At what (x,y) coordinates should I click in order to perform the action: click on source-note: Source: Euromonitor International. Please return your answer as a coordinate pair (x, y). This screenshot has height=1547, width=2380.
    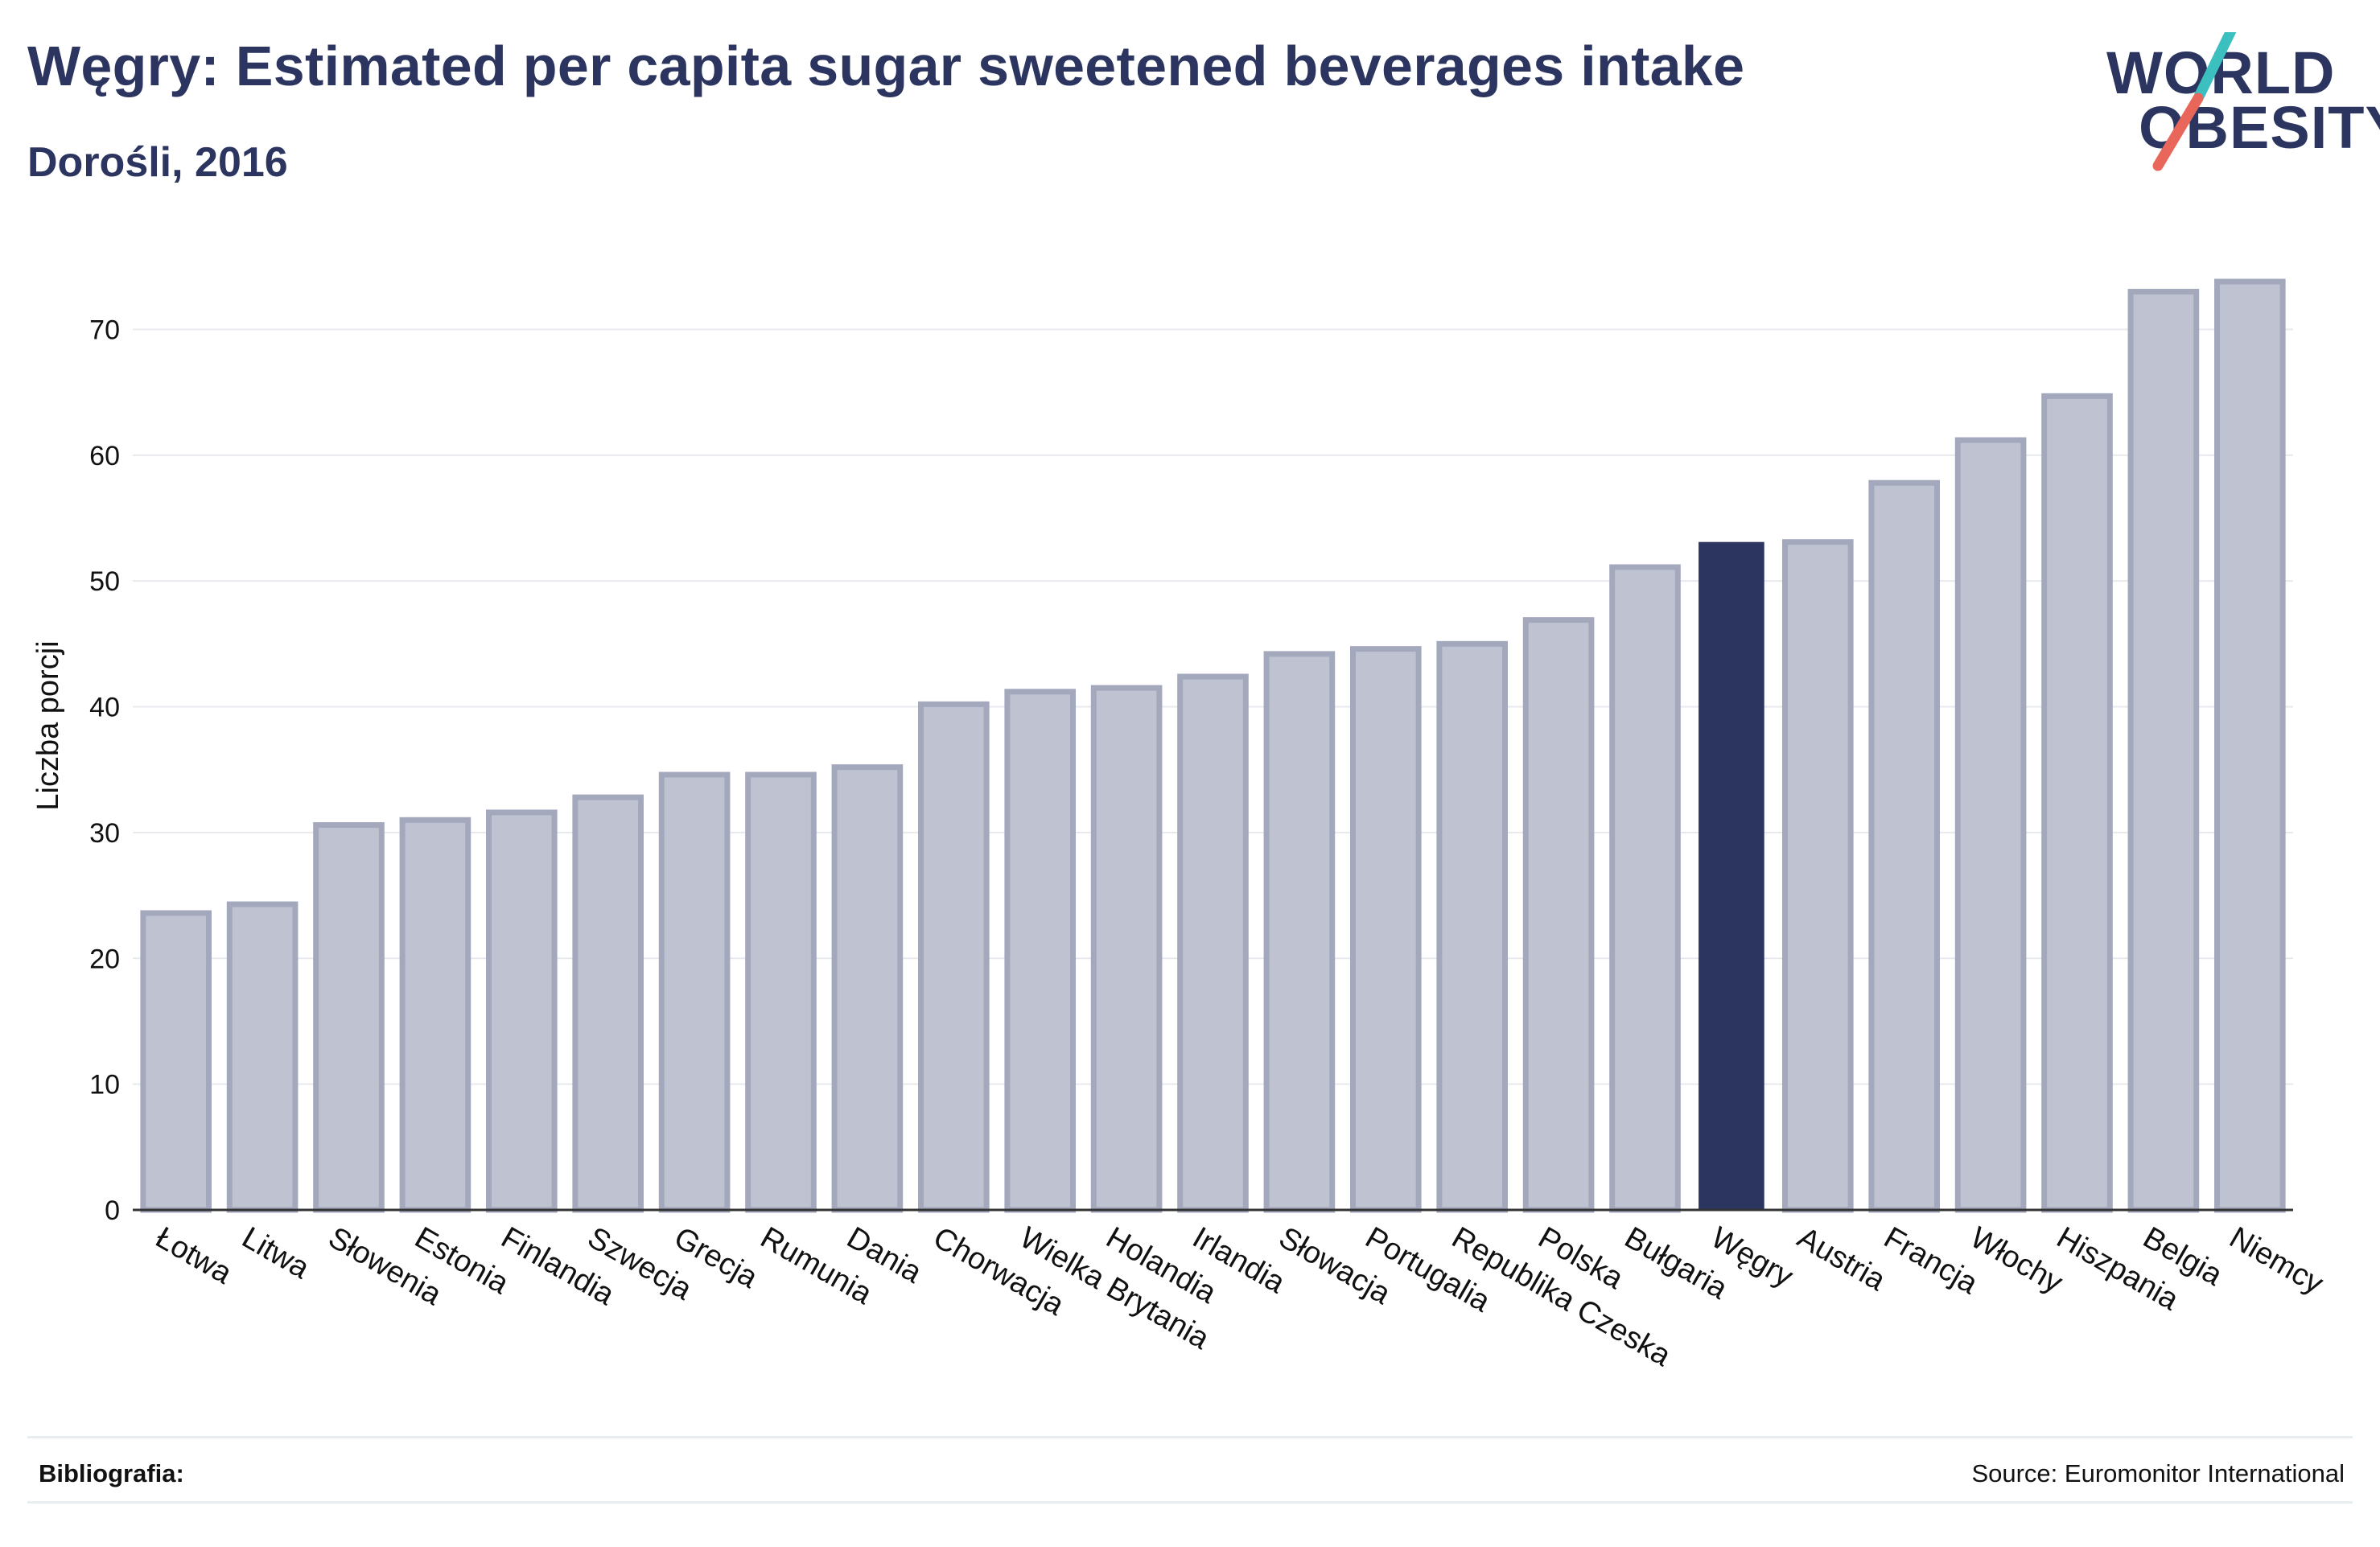
    Looking at the image, I should click on (2158, 1473).